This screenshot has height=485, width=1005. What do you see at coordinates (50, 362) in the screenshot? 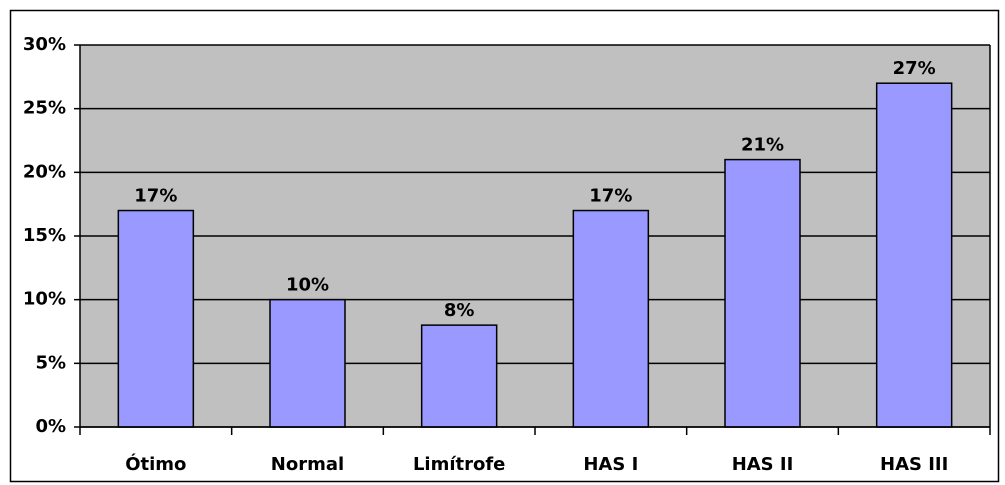
I see `y-tick-label: 5%` at bounding box center [50, 362].